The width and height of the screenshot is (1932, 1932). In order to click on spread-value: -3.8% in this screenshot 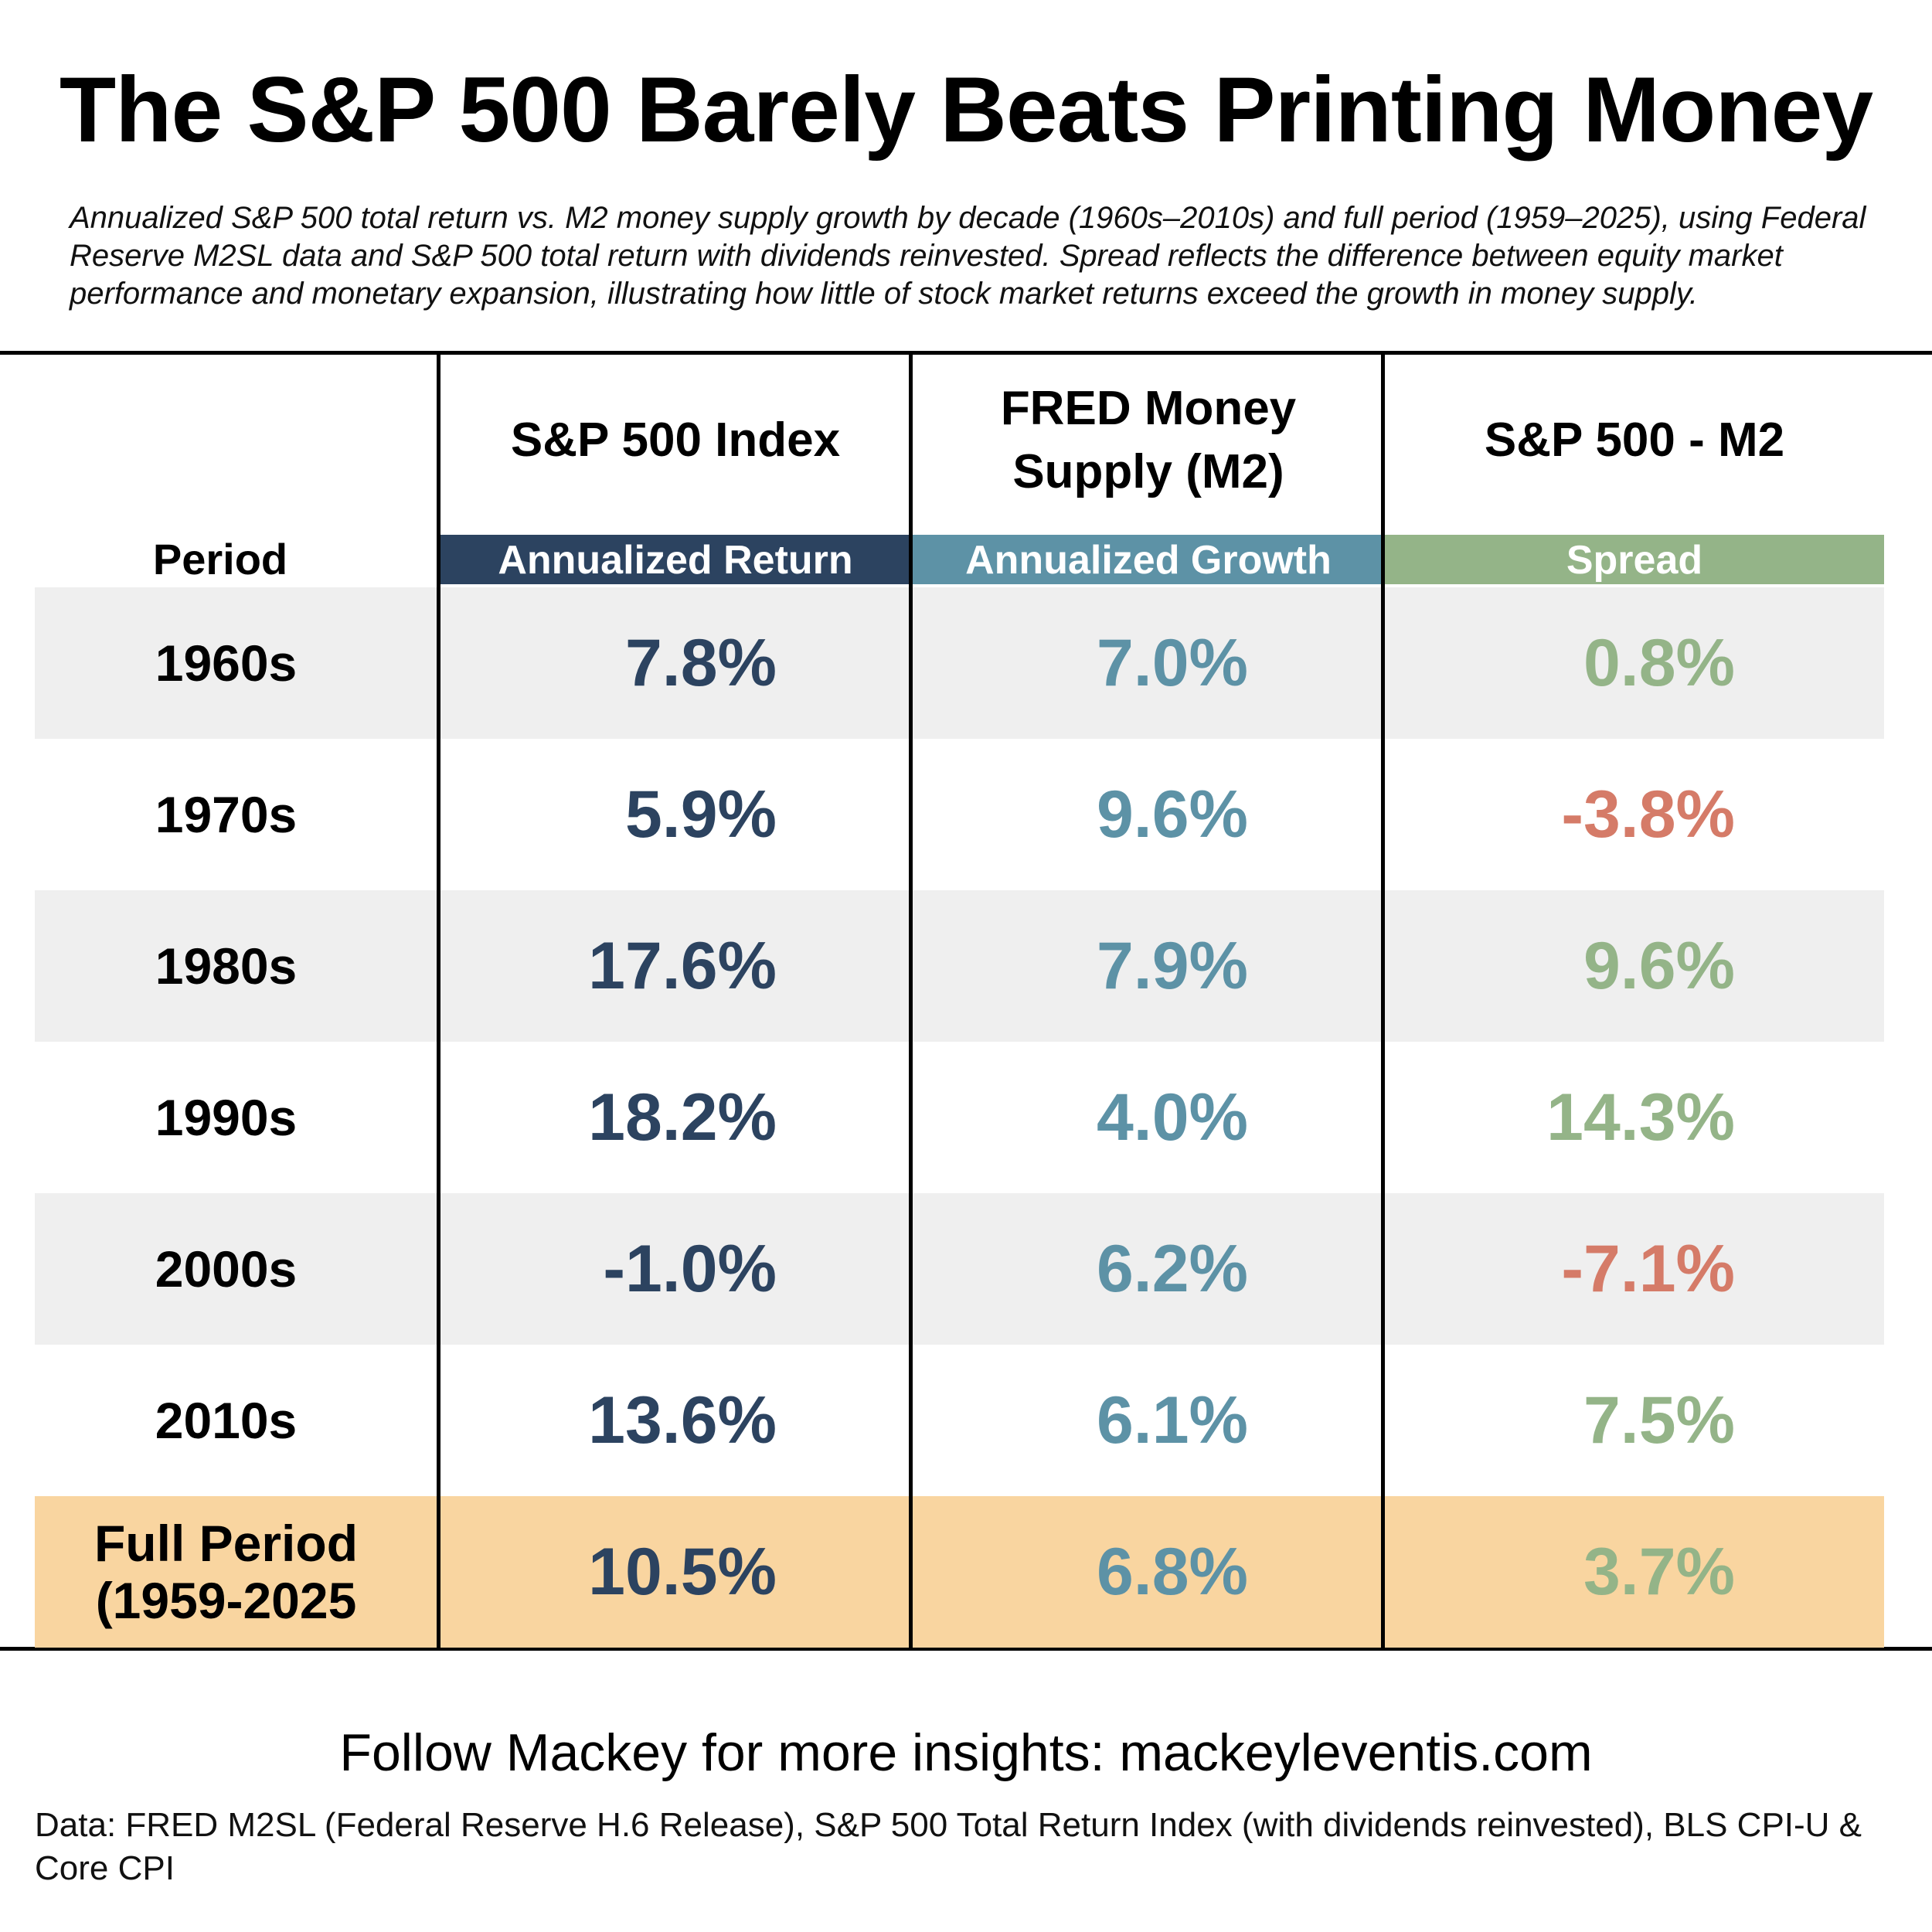, I will do `click(1648, 814)`.